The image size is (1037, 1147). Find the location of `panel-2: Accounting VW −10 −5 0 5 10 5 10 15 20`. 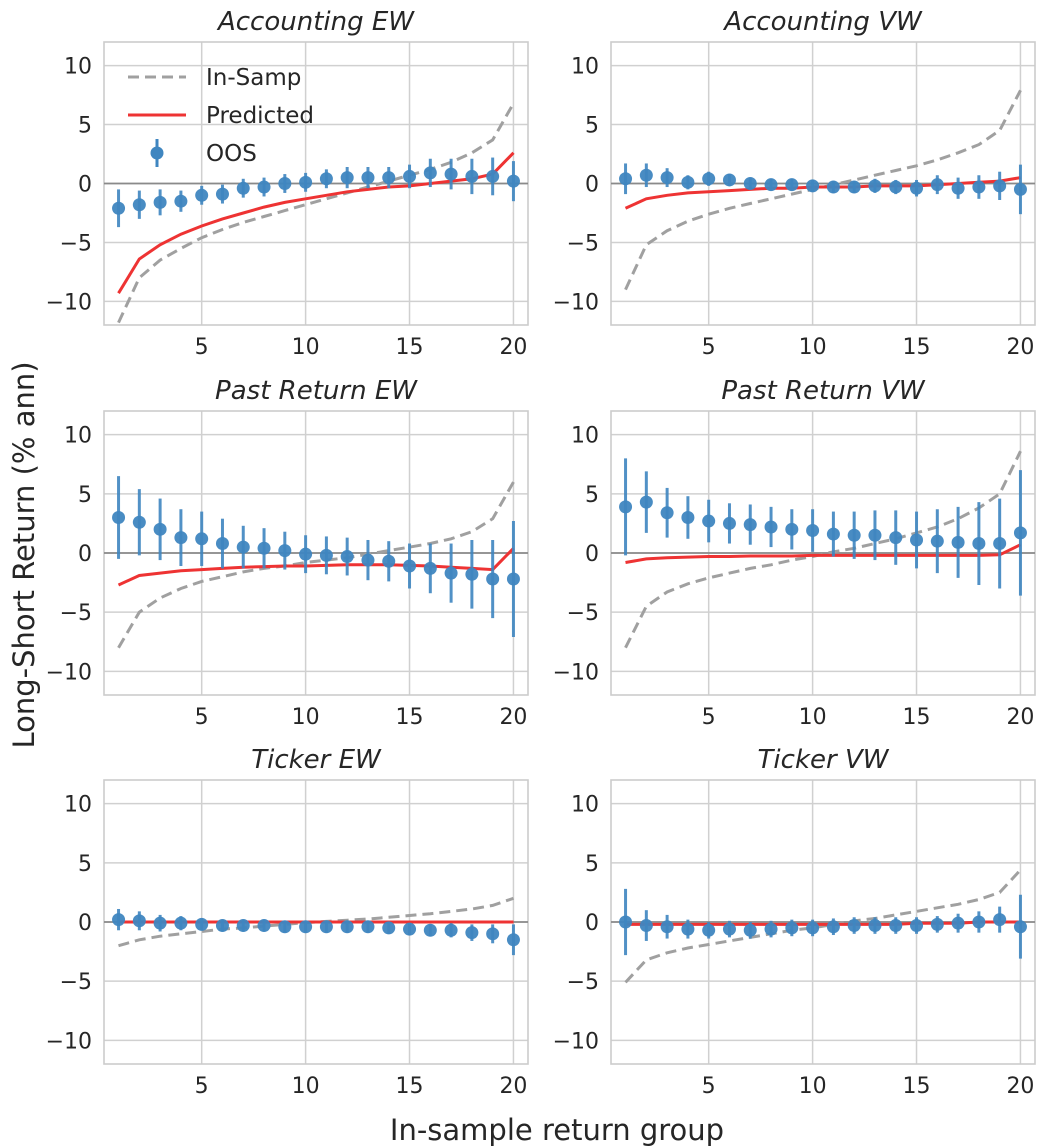

panel-2: Accounting VW −10 −5 0 5 10 5 10 15 20 is located at coordinates (794, 183).